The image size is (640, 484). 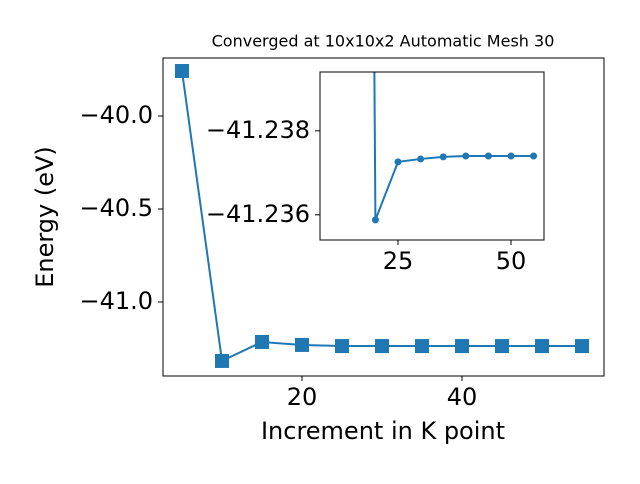 I want to click on x-tick-label: 20, so click(x=302, y=397).